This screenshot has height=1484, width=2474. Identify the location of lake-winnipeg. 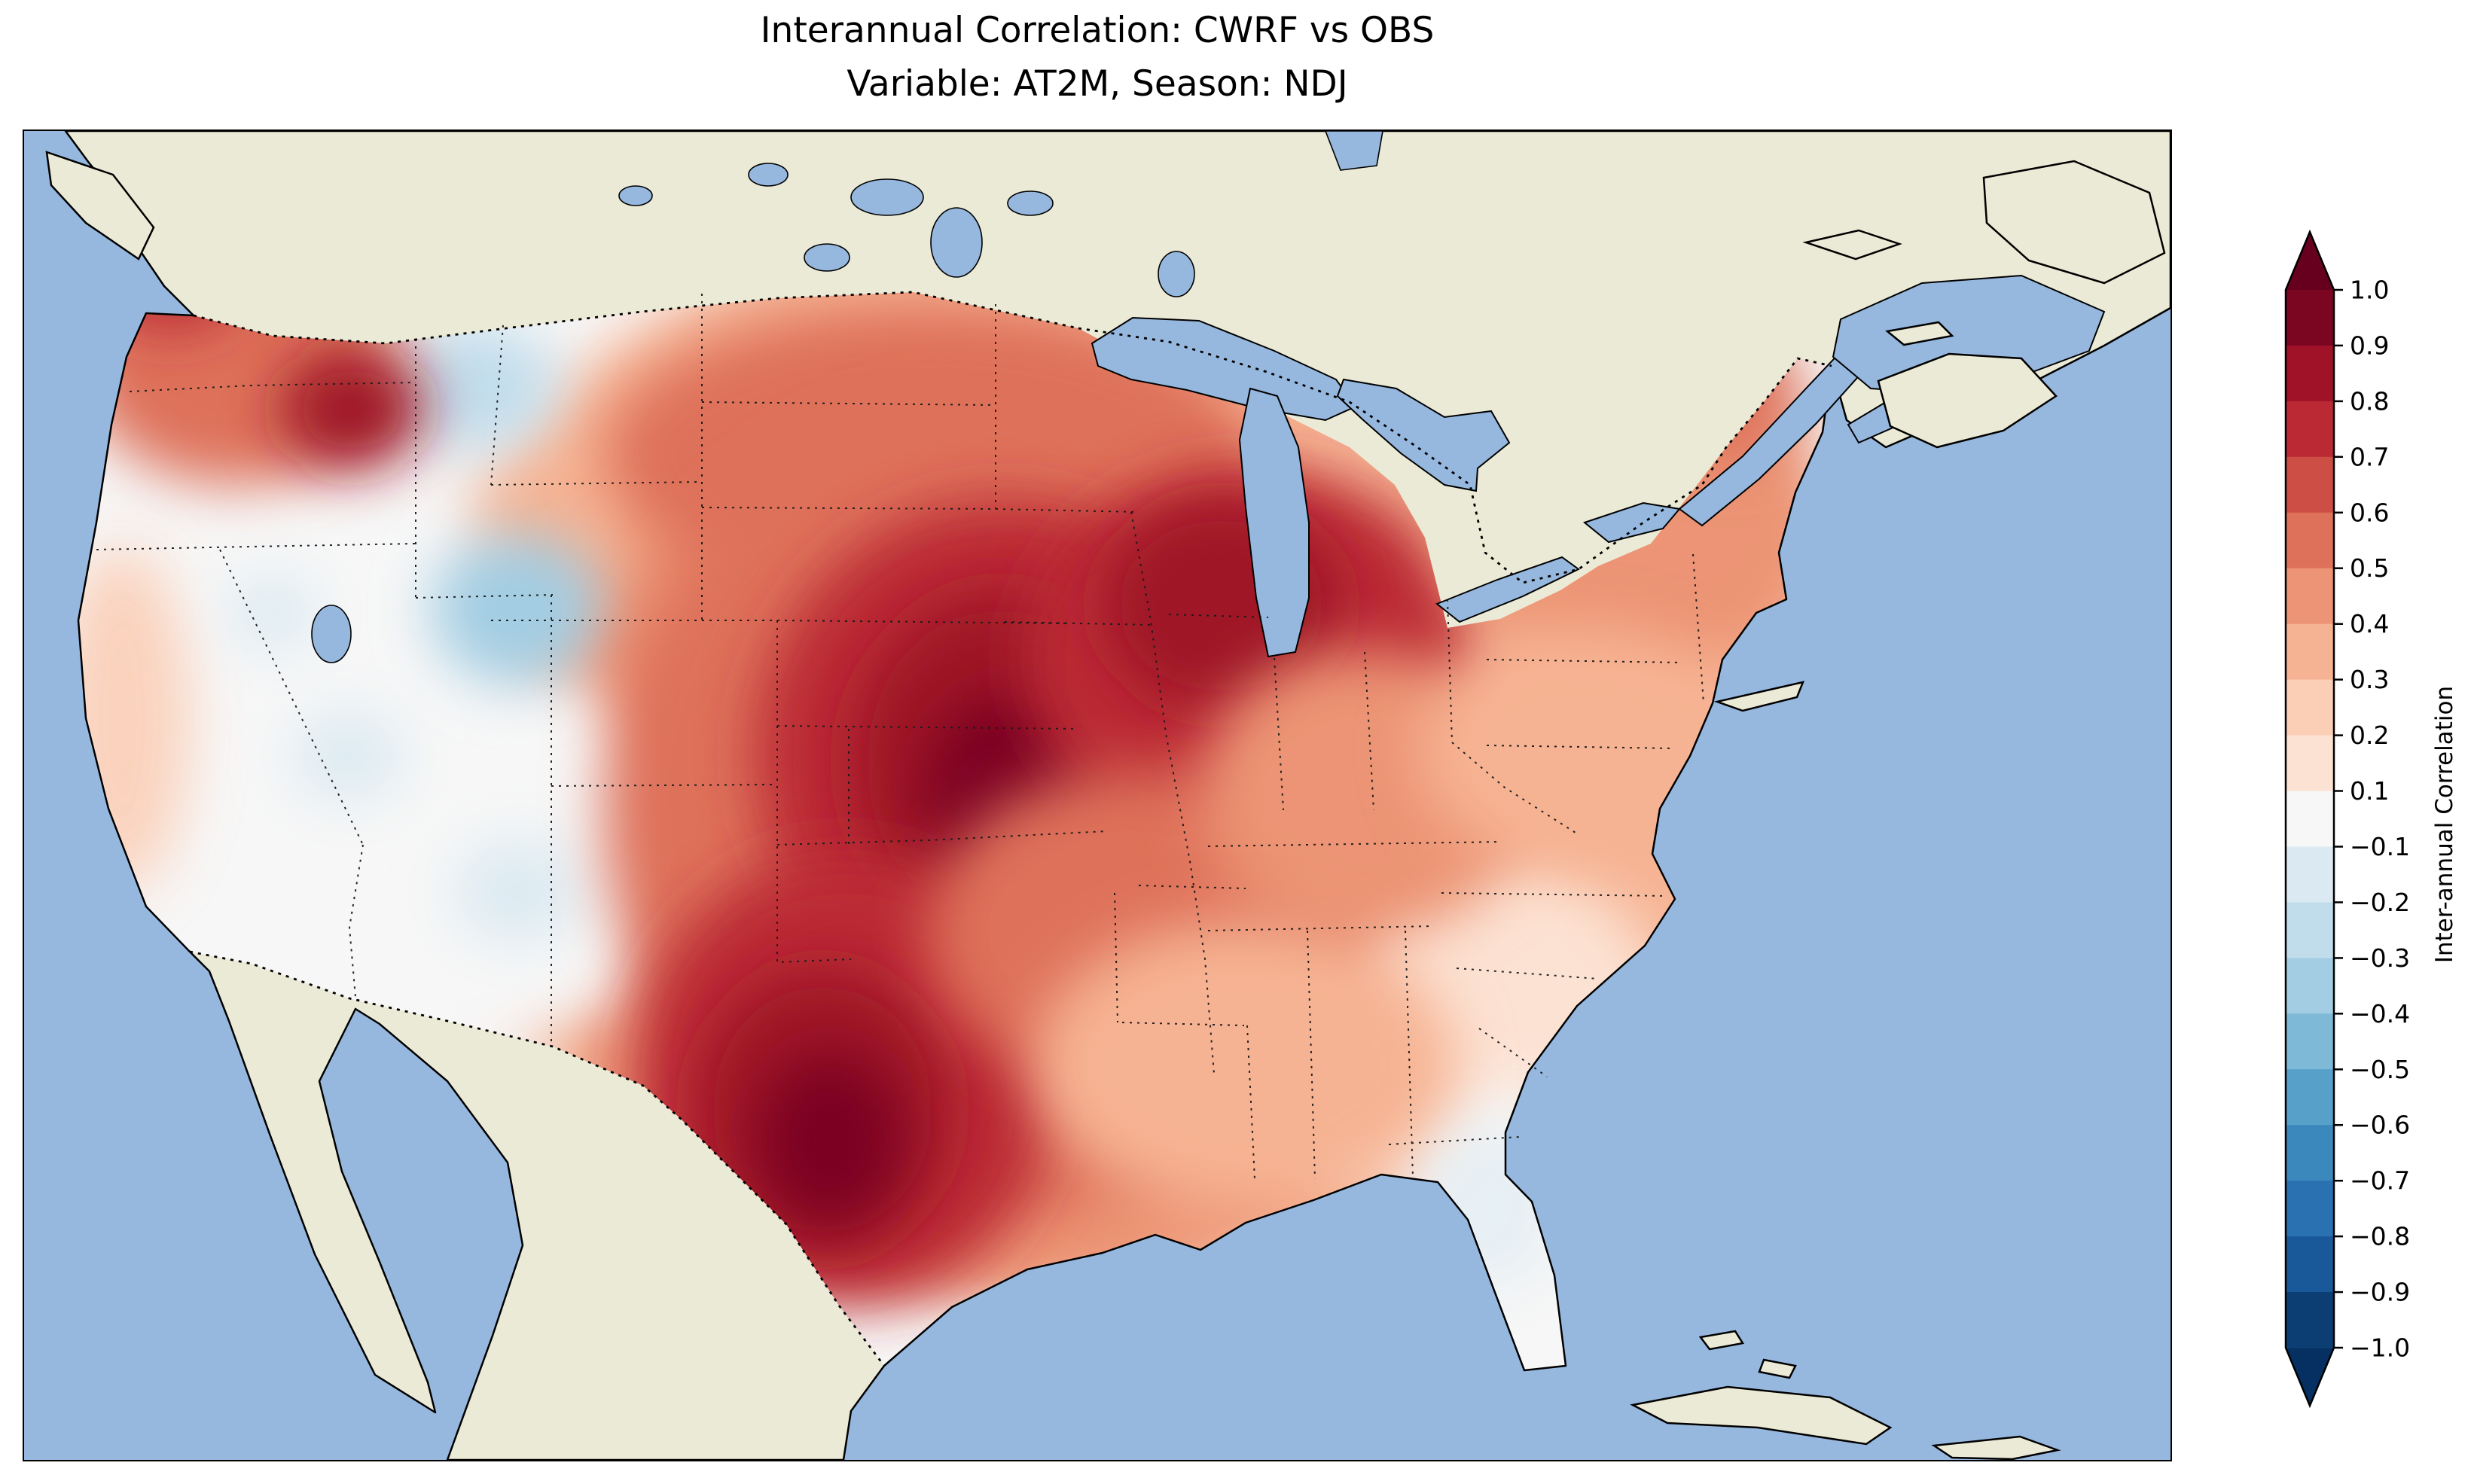
(957, 242).